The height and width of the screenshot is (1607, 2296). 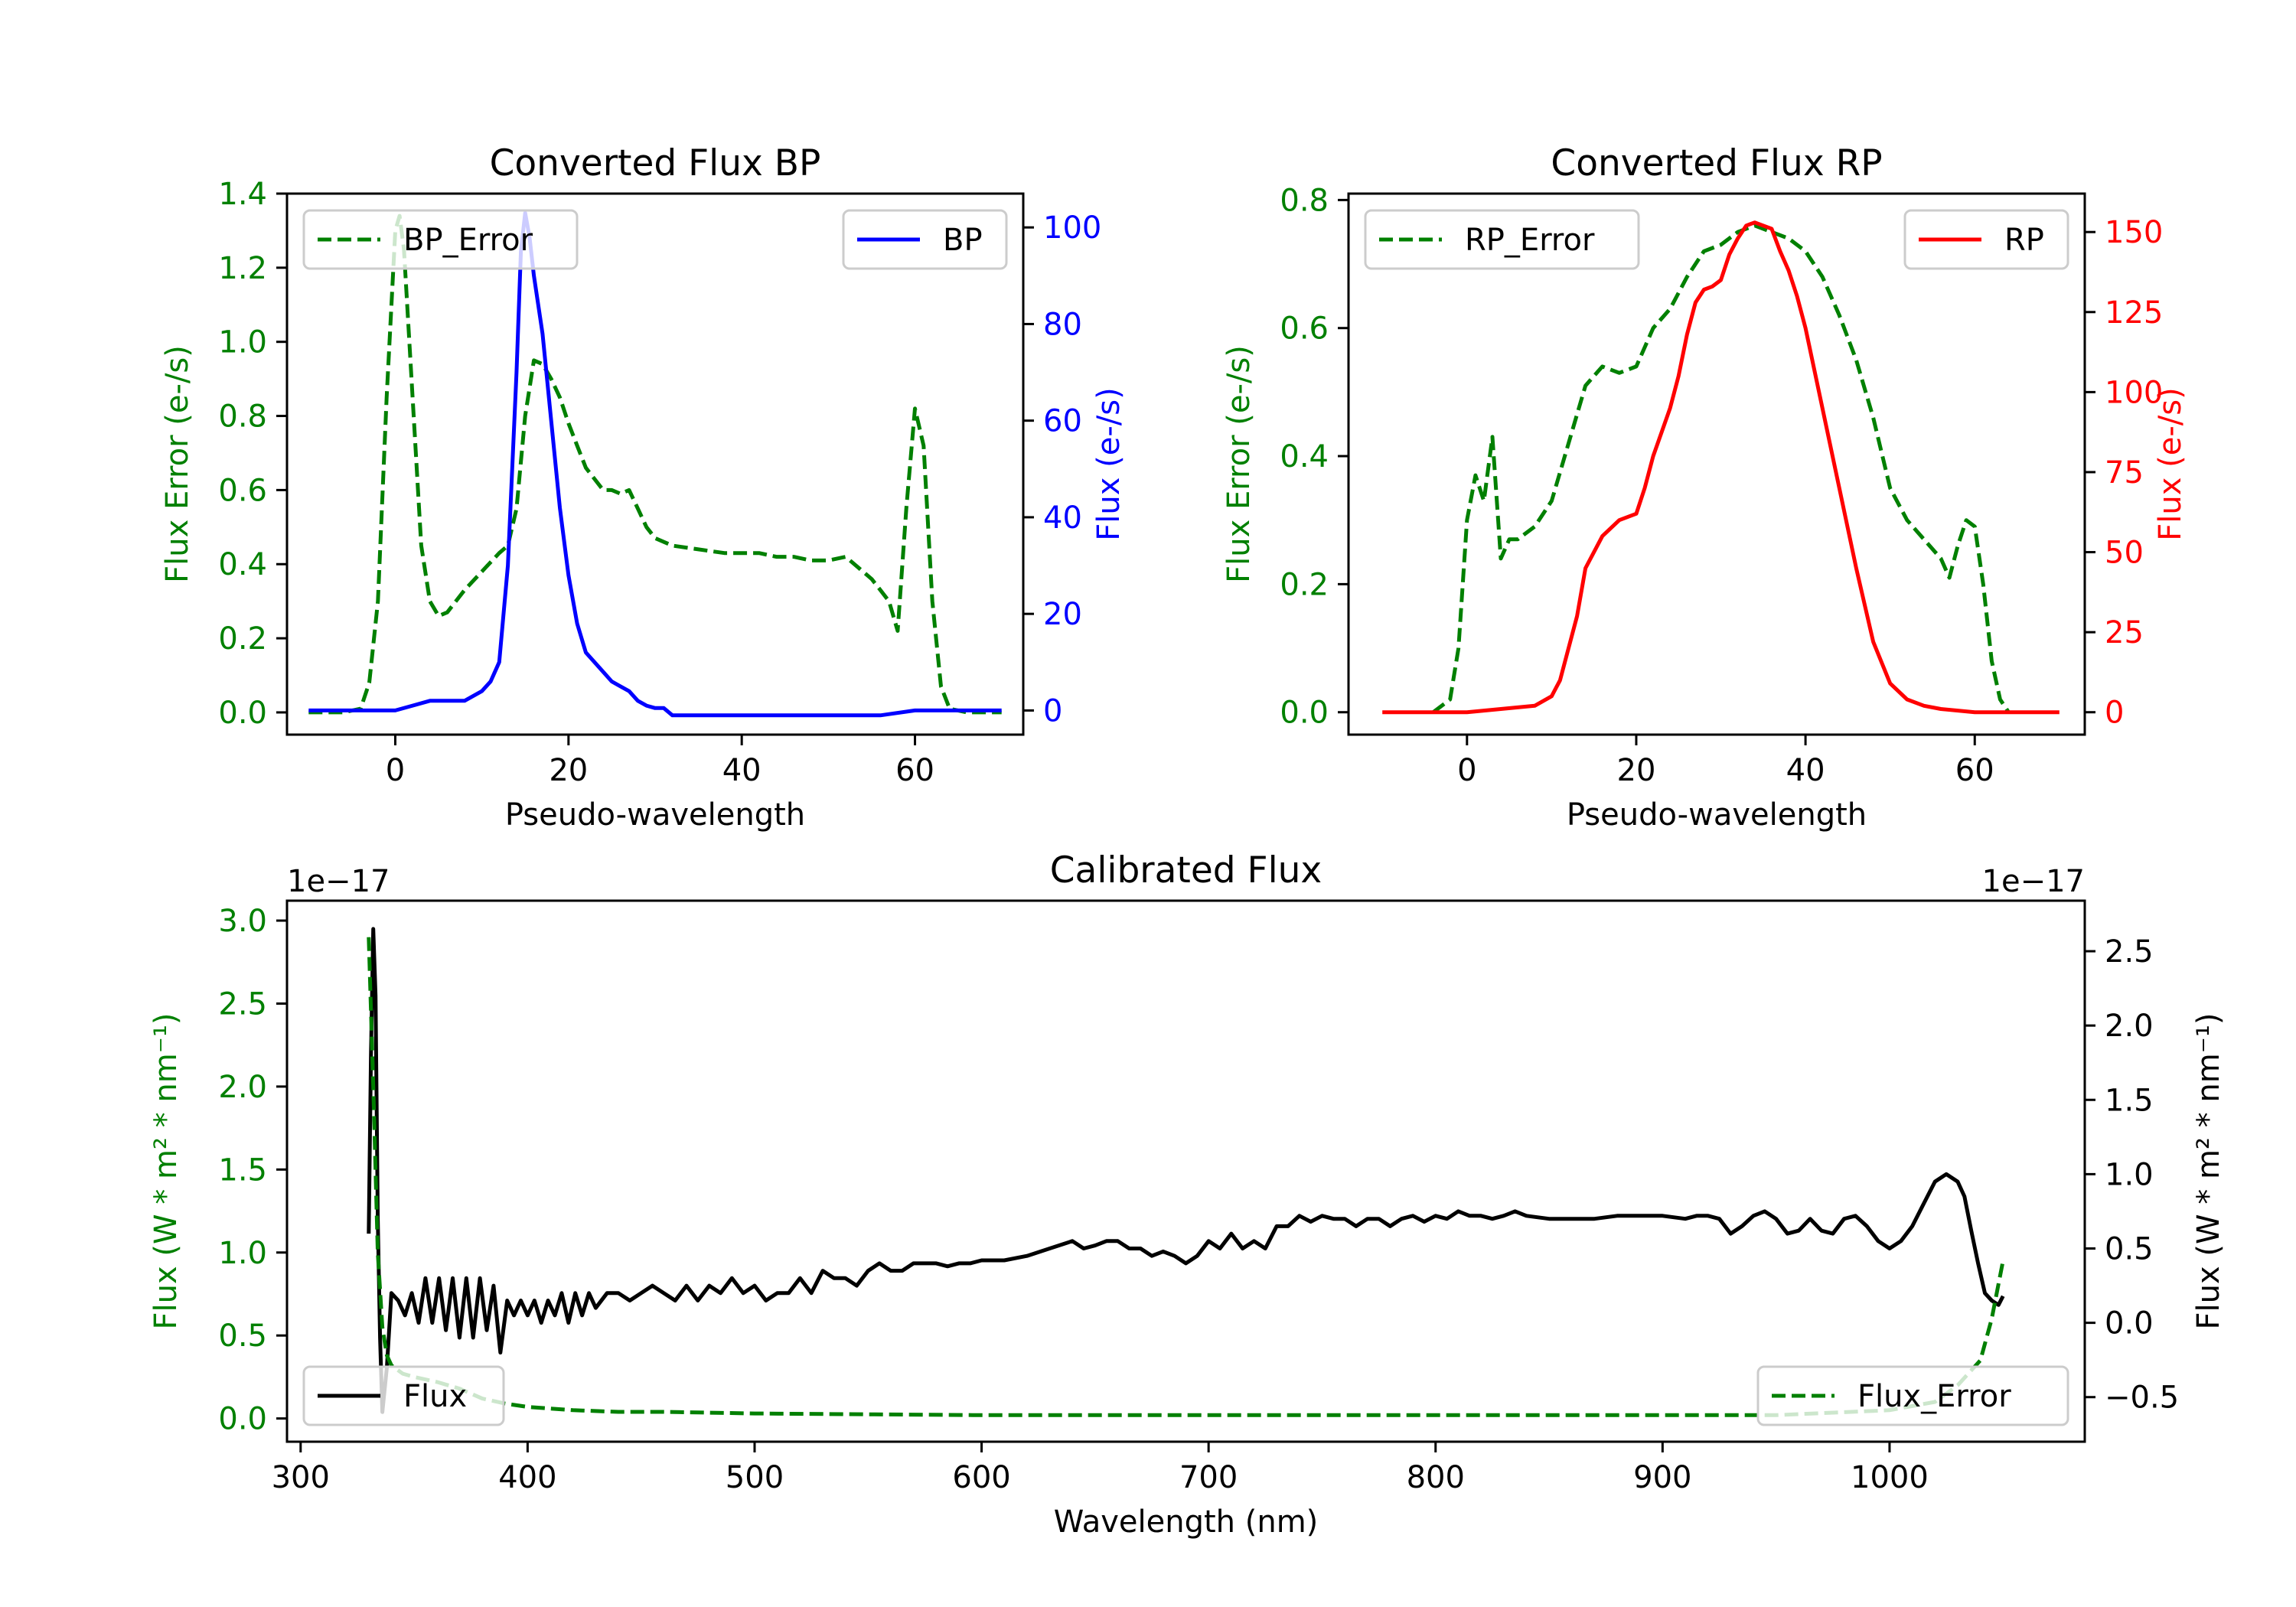 I want to click on y-right-tick-label: 40, so click(x=1062, y=518).